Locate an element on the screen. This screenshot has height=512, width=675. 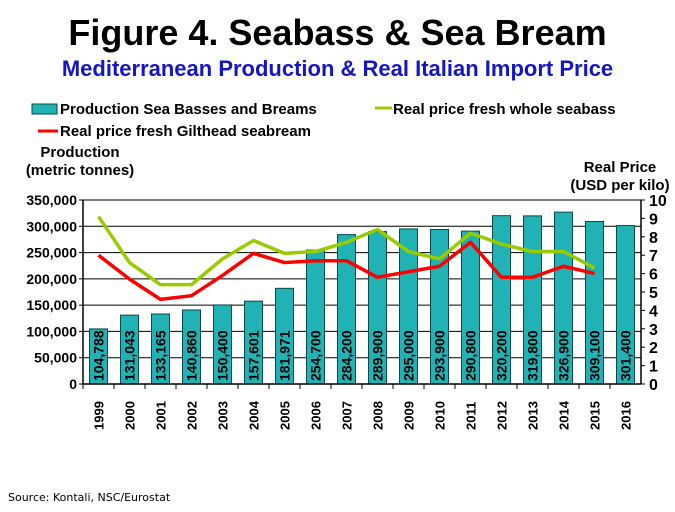
right-tick-label: 5 is located at coordinates (653, 293).